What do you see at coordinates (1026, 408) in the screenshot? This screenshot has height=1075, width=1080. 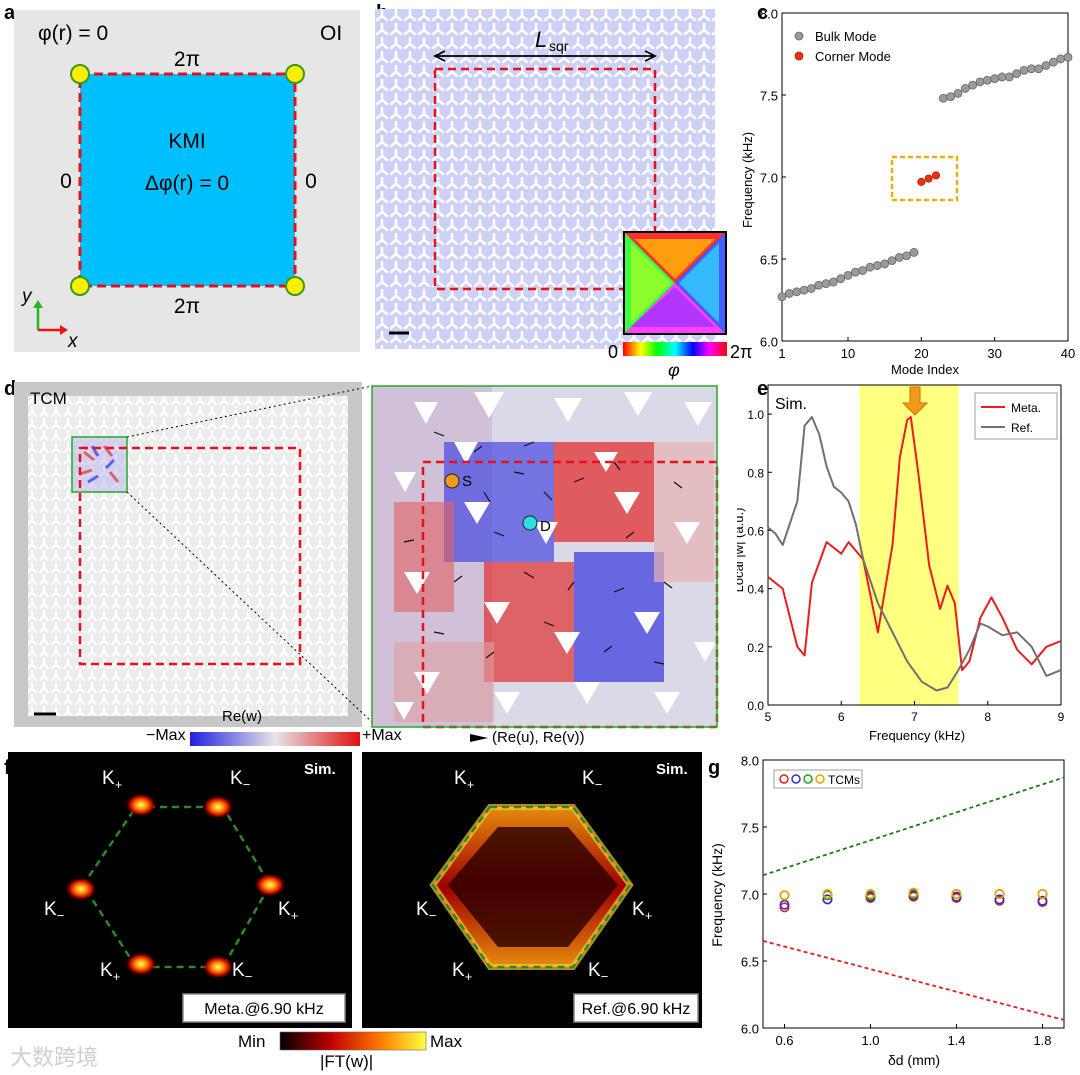 I see `legend-meta: Meta.` at bounding box center [1026, 408].